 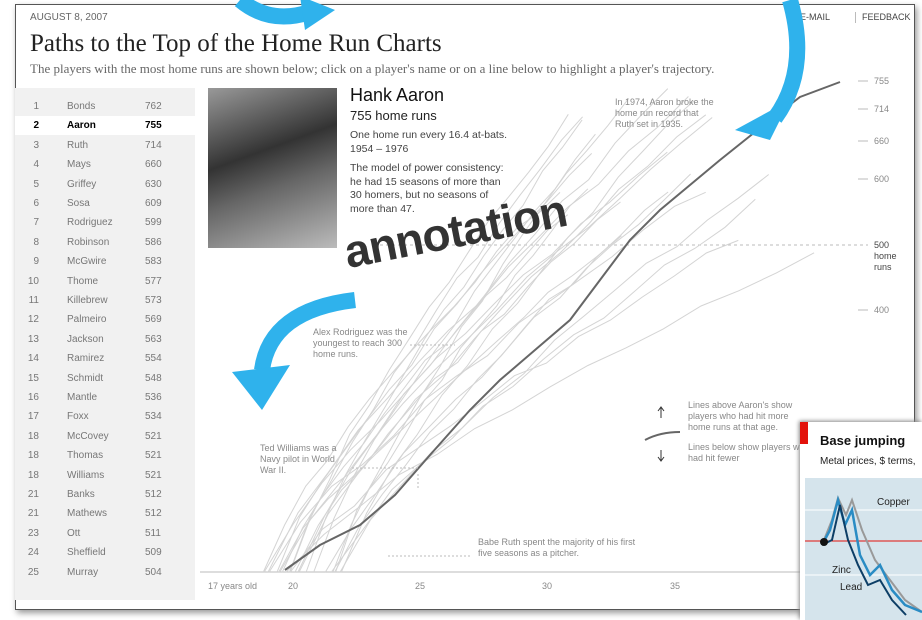 I want to click on player-row: 2 Aaron 755, so click(x=105, y=126).